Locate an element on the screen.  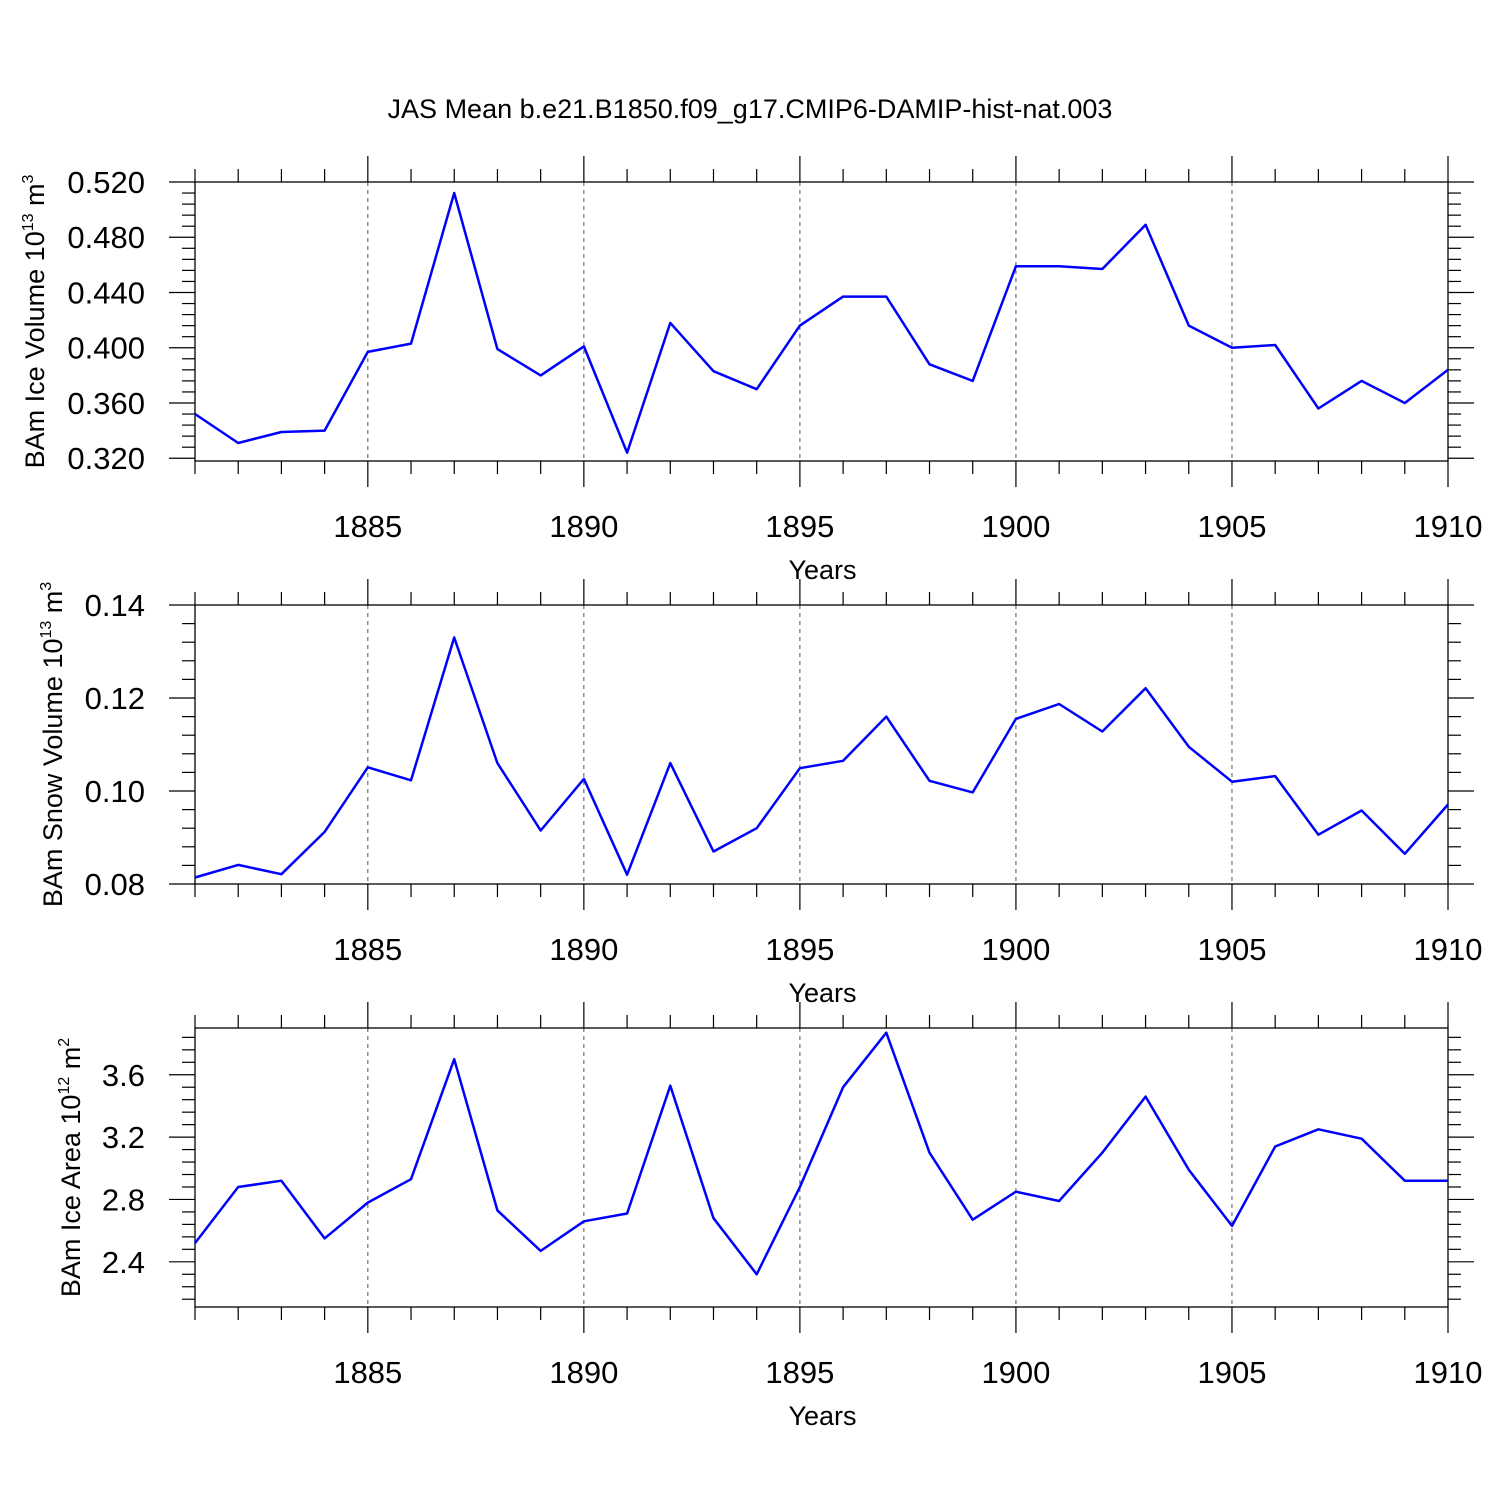
y-tick-label: 3.6 is located at coordinates (123, 1075).